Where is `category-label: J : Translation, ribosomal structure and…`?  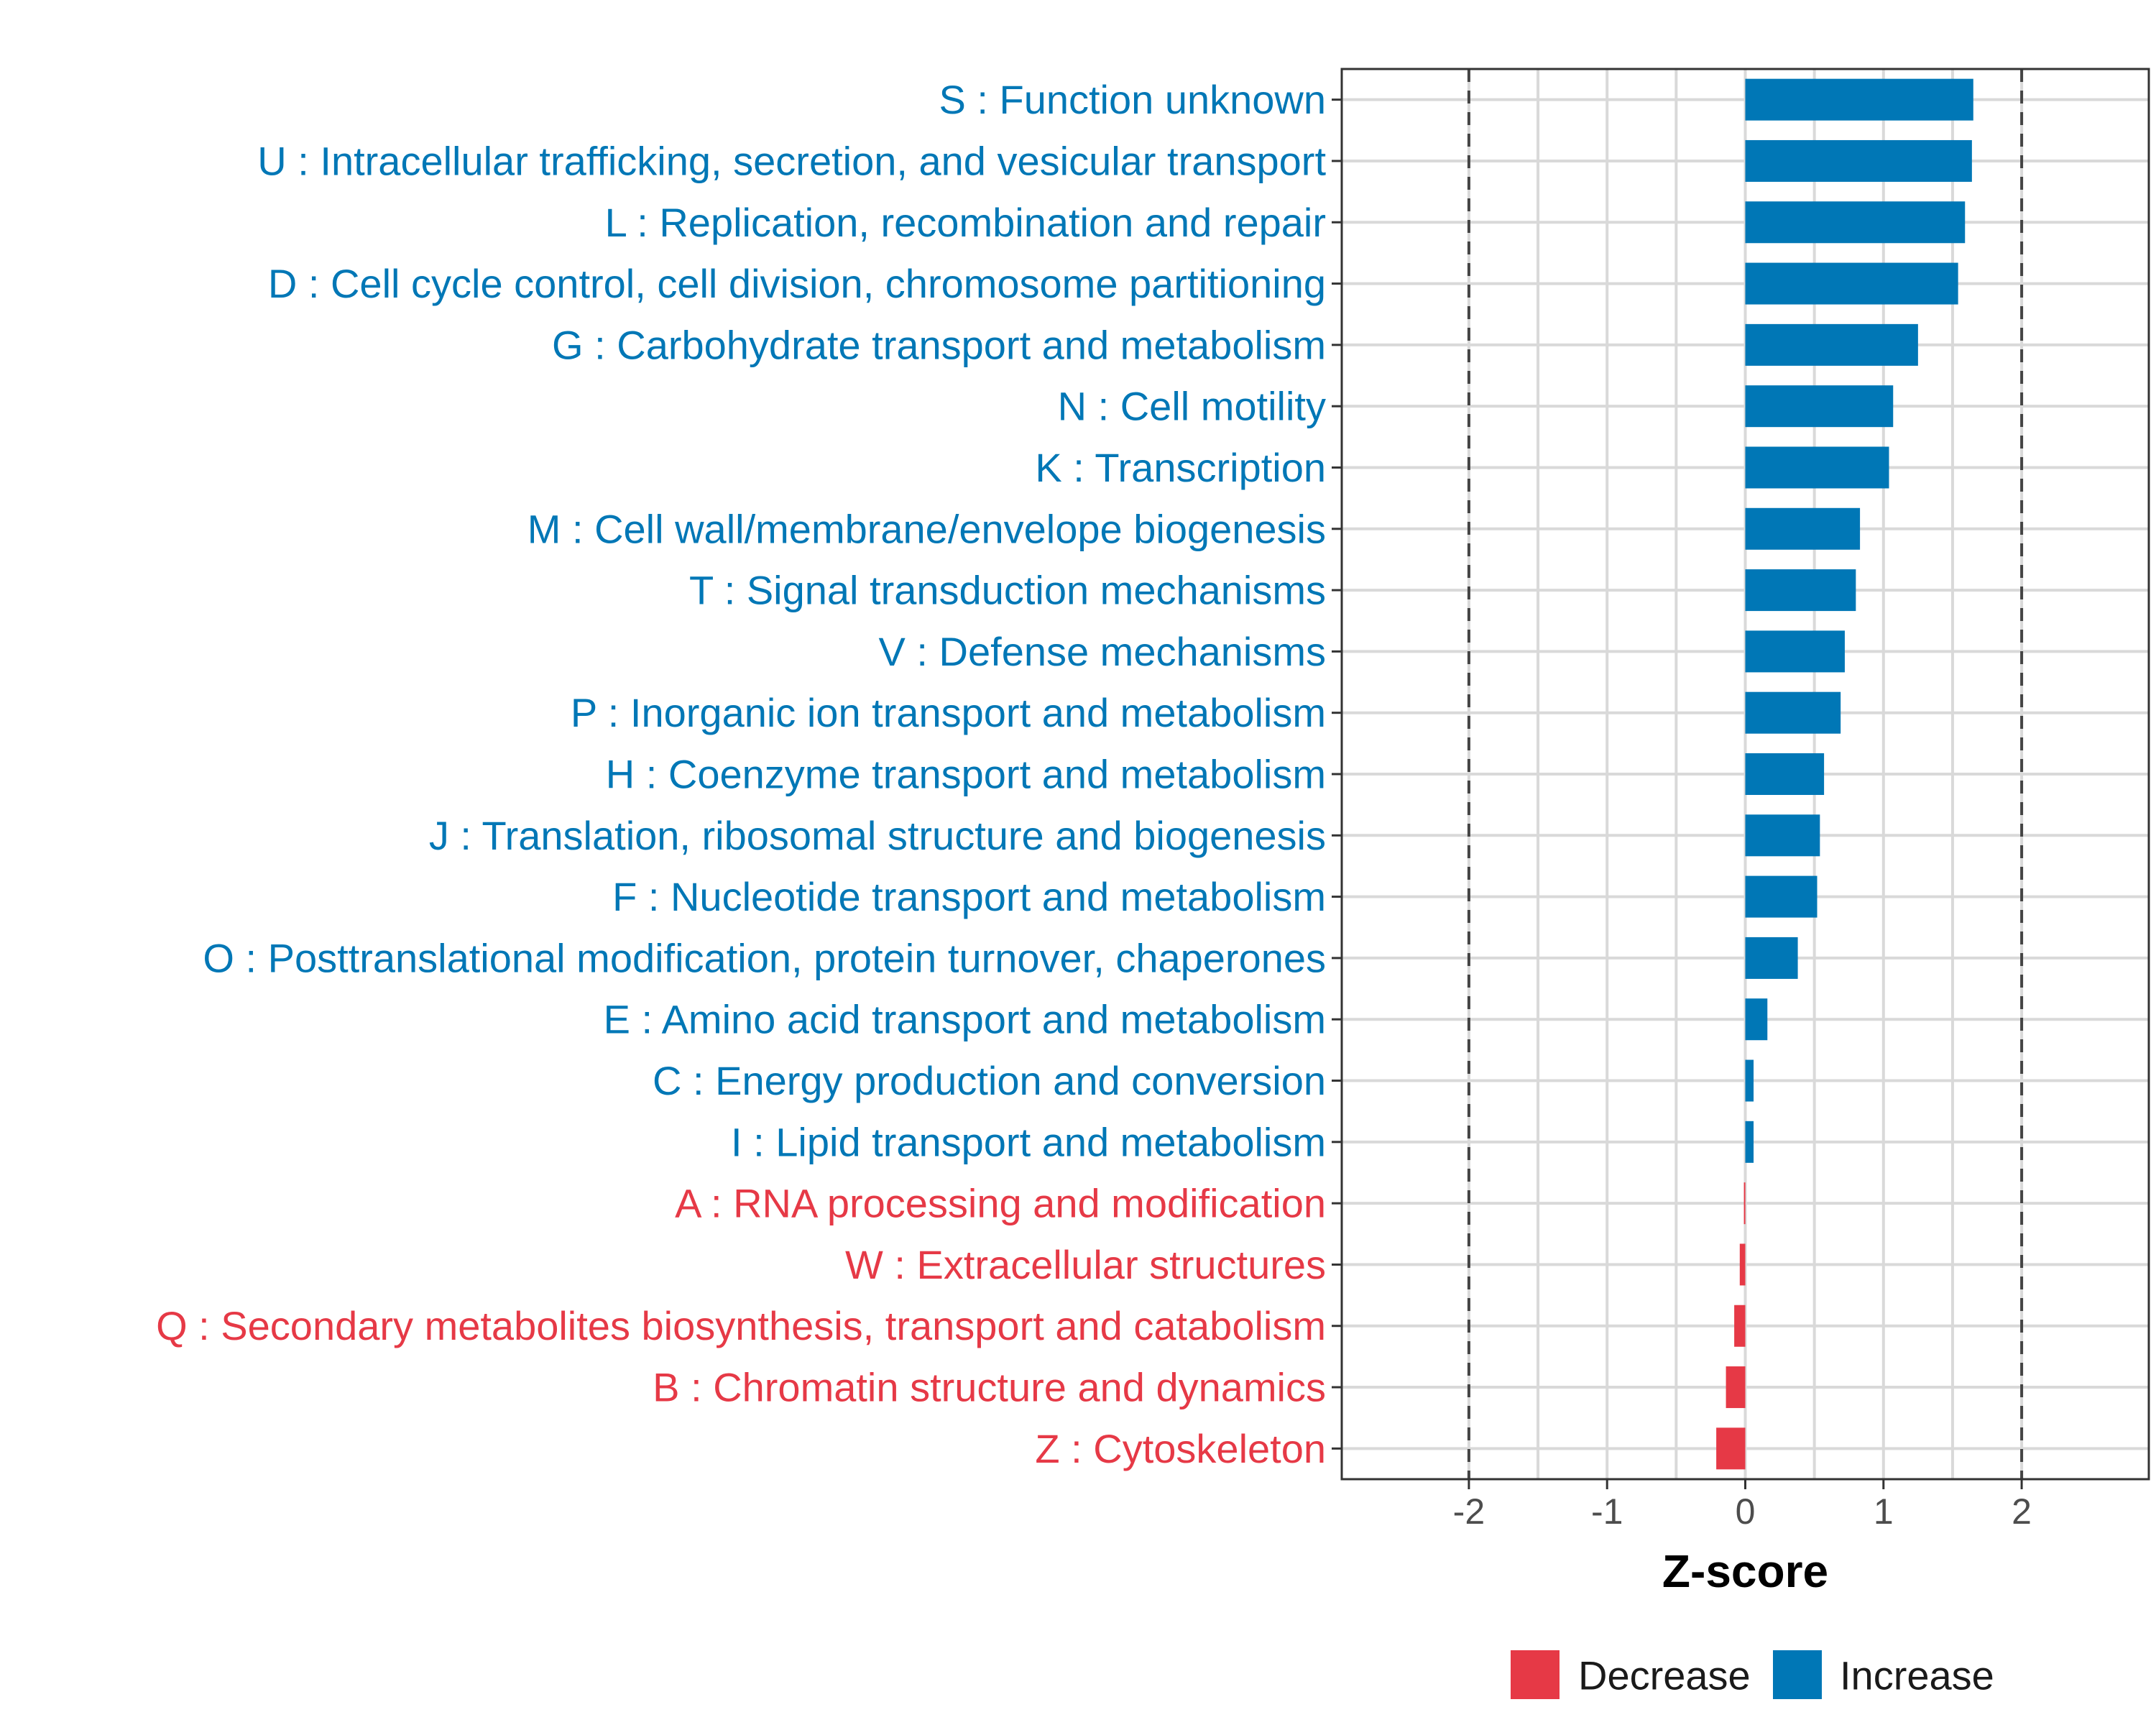 category-label: J : Translation, ribosomal structure and… is located at coordinates (877, 835).